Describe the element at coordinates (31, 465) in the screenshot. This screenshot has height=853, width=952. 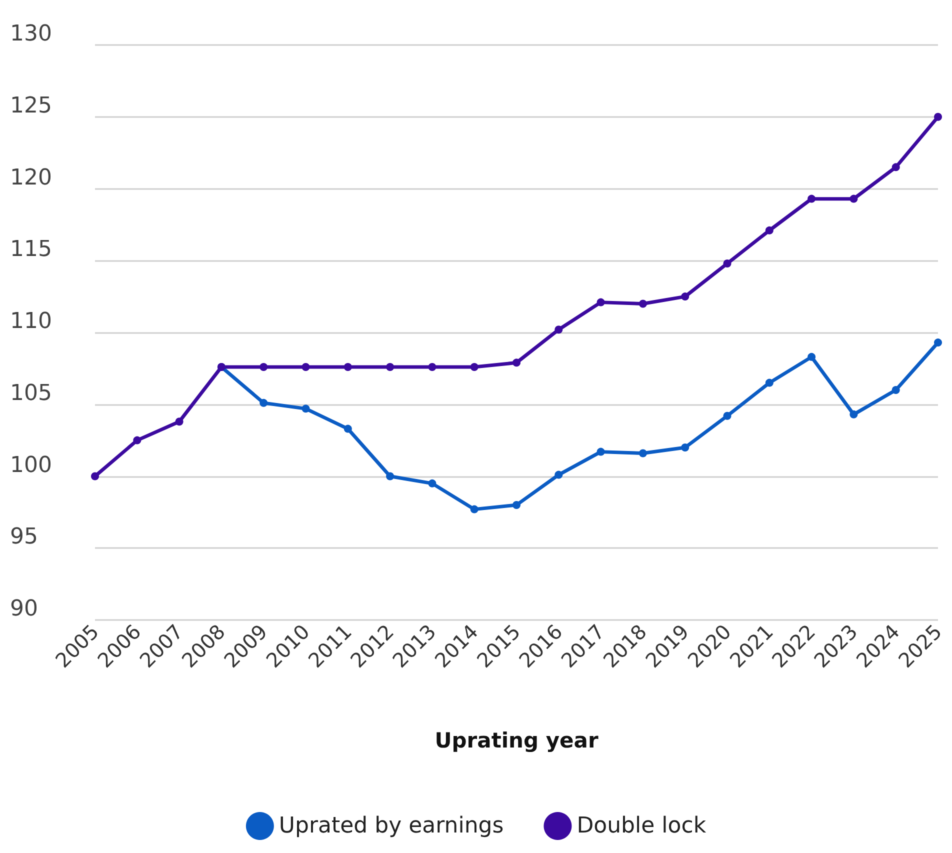
I see `y-tick-label: 100` at that location.